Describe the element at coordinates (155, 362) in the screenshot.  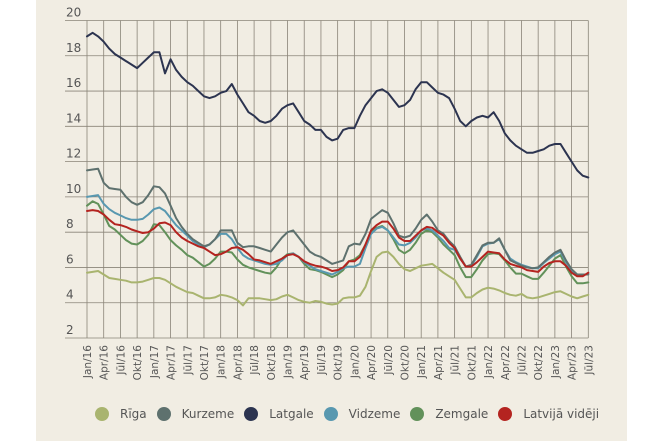
I see `x-tick-label: Jan/17` at that location.